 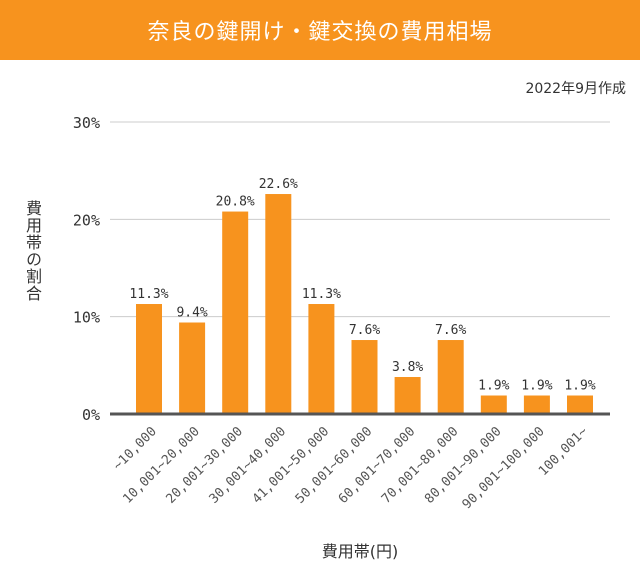 What do you see at coordinates (420, 465) in the screenshot?
I see `x-tick-label: 70,001~80,000` at bounding box center [420, 465].